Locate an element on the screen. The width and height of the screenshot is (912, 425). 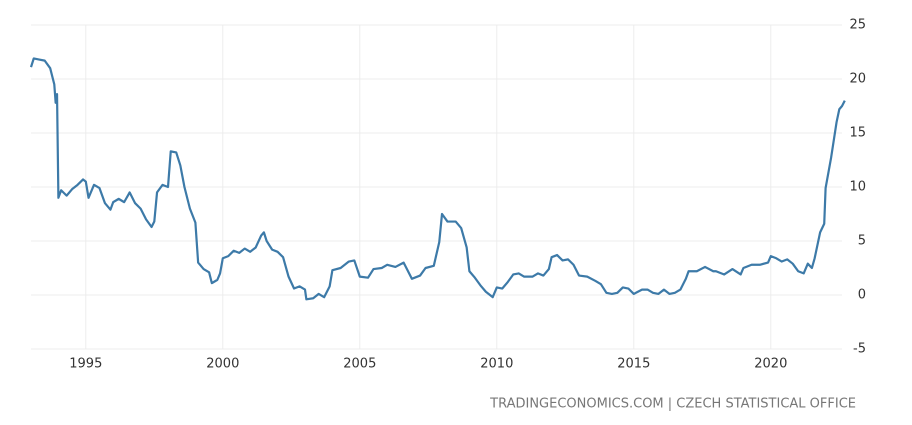
y-tick-label: -5 is located at coordinates (859, 349).